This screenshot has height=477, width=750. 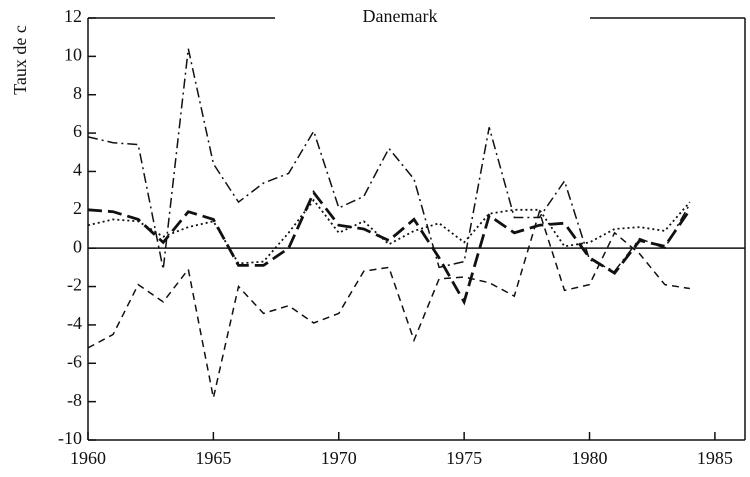 I want to click on y-tick-label: -8, so click(x=74, y=400).